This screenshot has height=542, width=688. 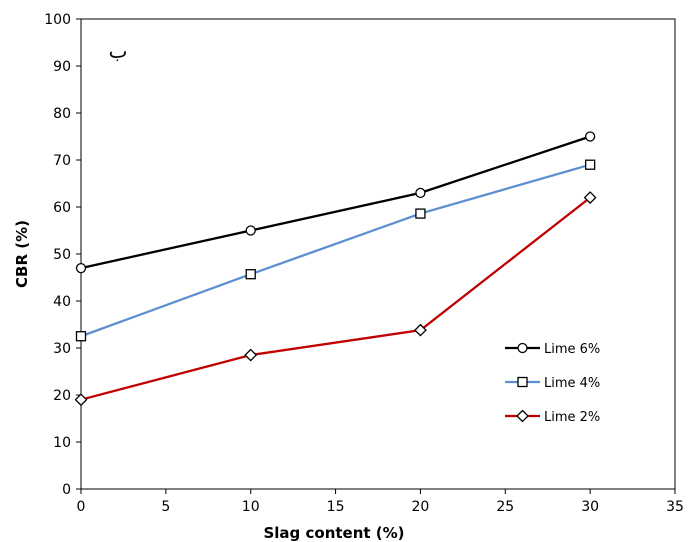 I want to click on x-axis-title: Slag content (%), so click(x=333, y=533).